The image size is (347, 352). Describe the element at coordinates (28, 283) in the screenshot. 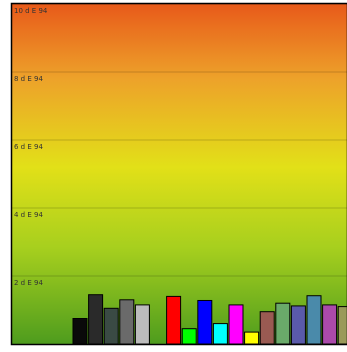

I see `y-tick-label: 2 d E 94` at that location.